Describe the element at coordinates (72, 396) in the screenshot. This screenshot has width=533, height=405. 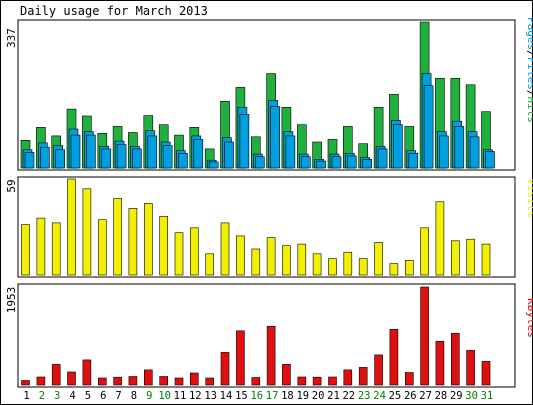
I see `day-label: 4` at that location.